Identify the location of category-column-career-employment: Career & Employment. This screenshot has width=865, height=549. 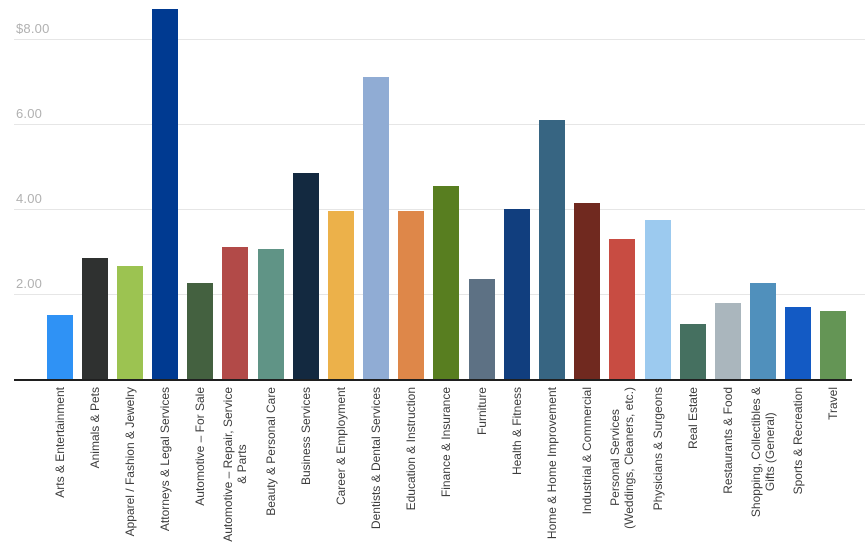
(340, 274).